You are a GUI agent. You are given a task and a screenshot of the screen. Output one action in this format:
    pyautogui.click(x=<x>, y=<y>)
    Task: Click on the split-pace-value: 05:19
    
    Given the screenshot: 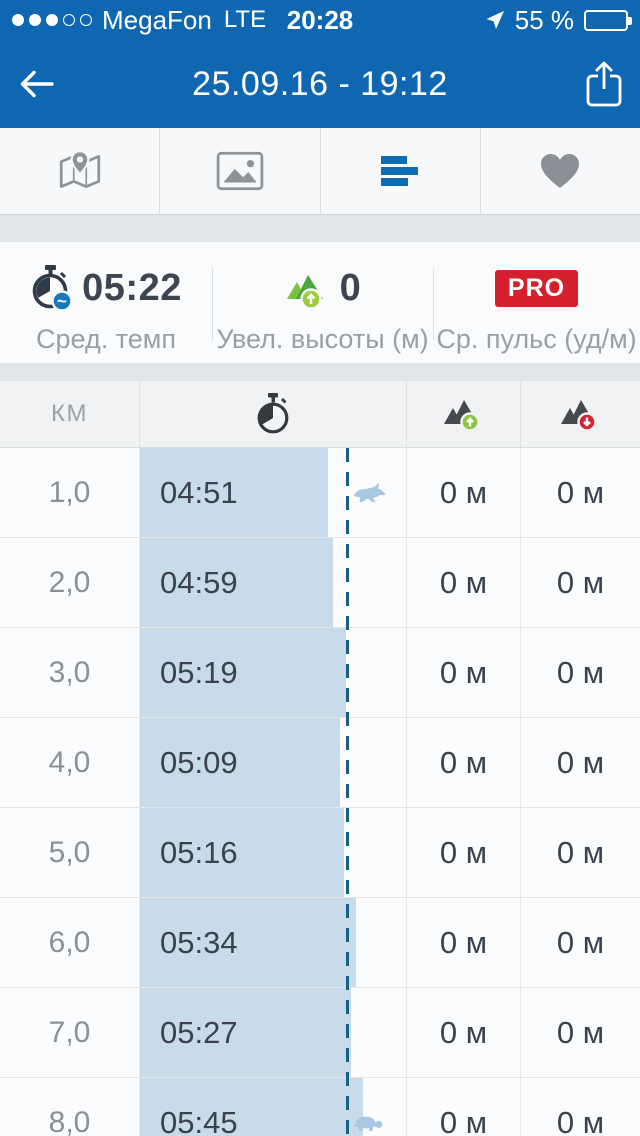 What is the action you would take?
    pyautogui.click(x=199, y=672)
    